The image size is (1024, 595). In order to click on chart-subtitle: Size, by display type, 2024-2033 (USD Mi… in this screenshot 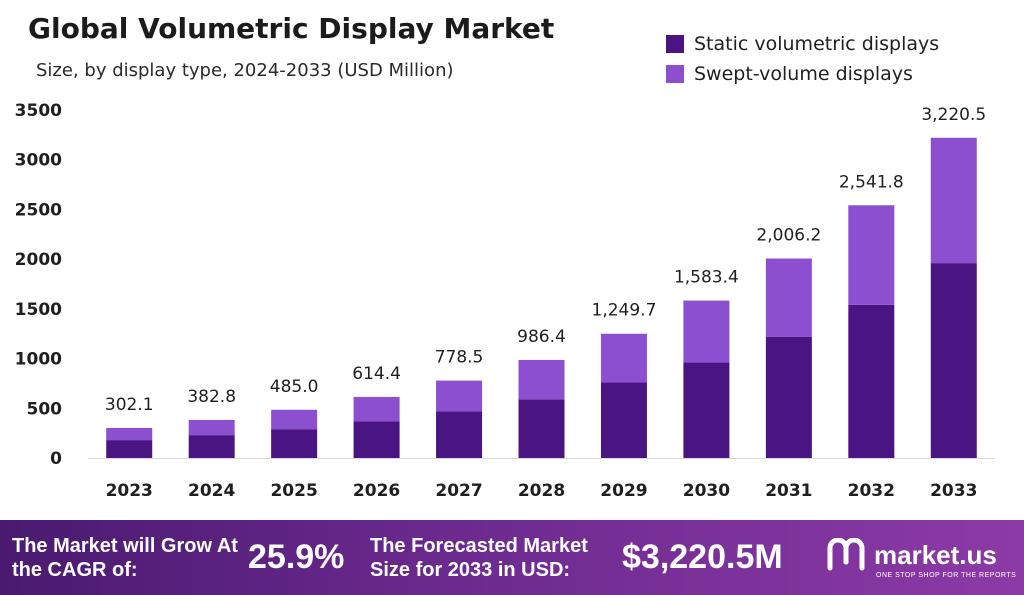, I will do `click(245, 70)`.